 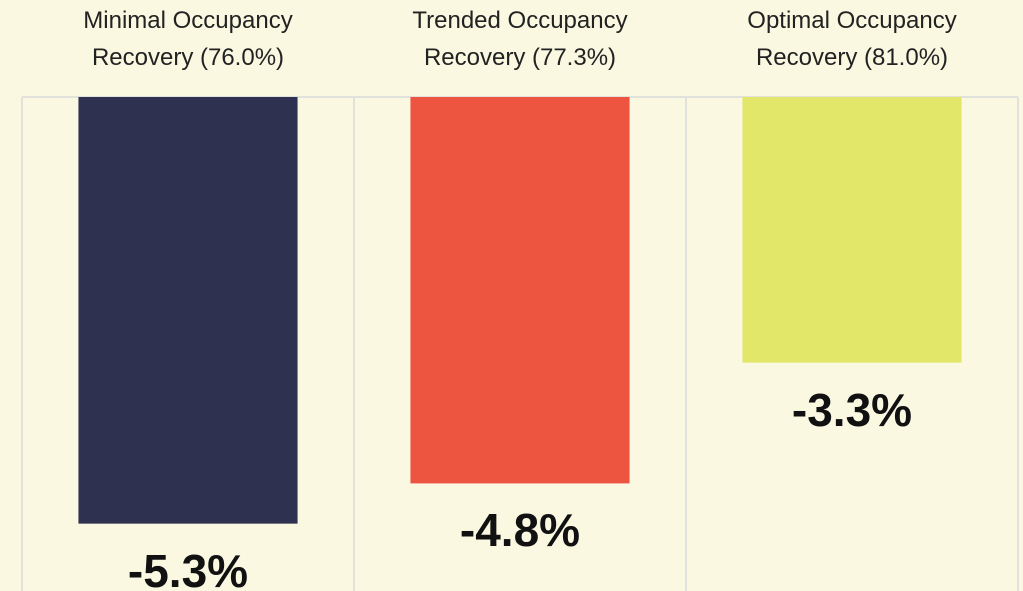 I want to click on value-label: -3.3%, so click(x=852, y=409).